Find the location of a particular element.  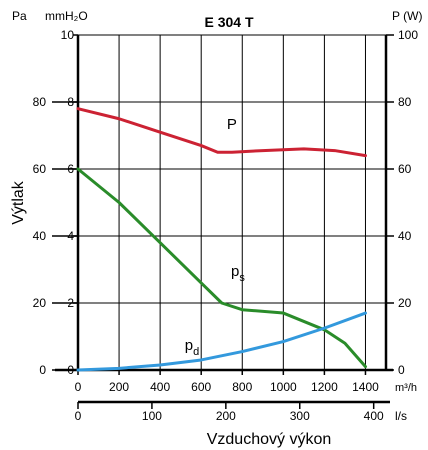

tick-label-mm: 4 is located at coordinates (70, 236).